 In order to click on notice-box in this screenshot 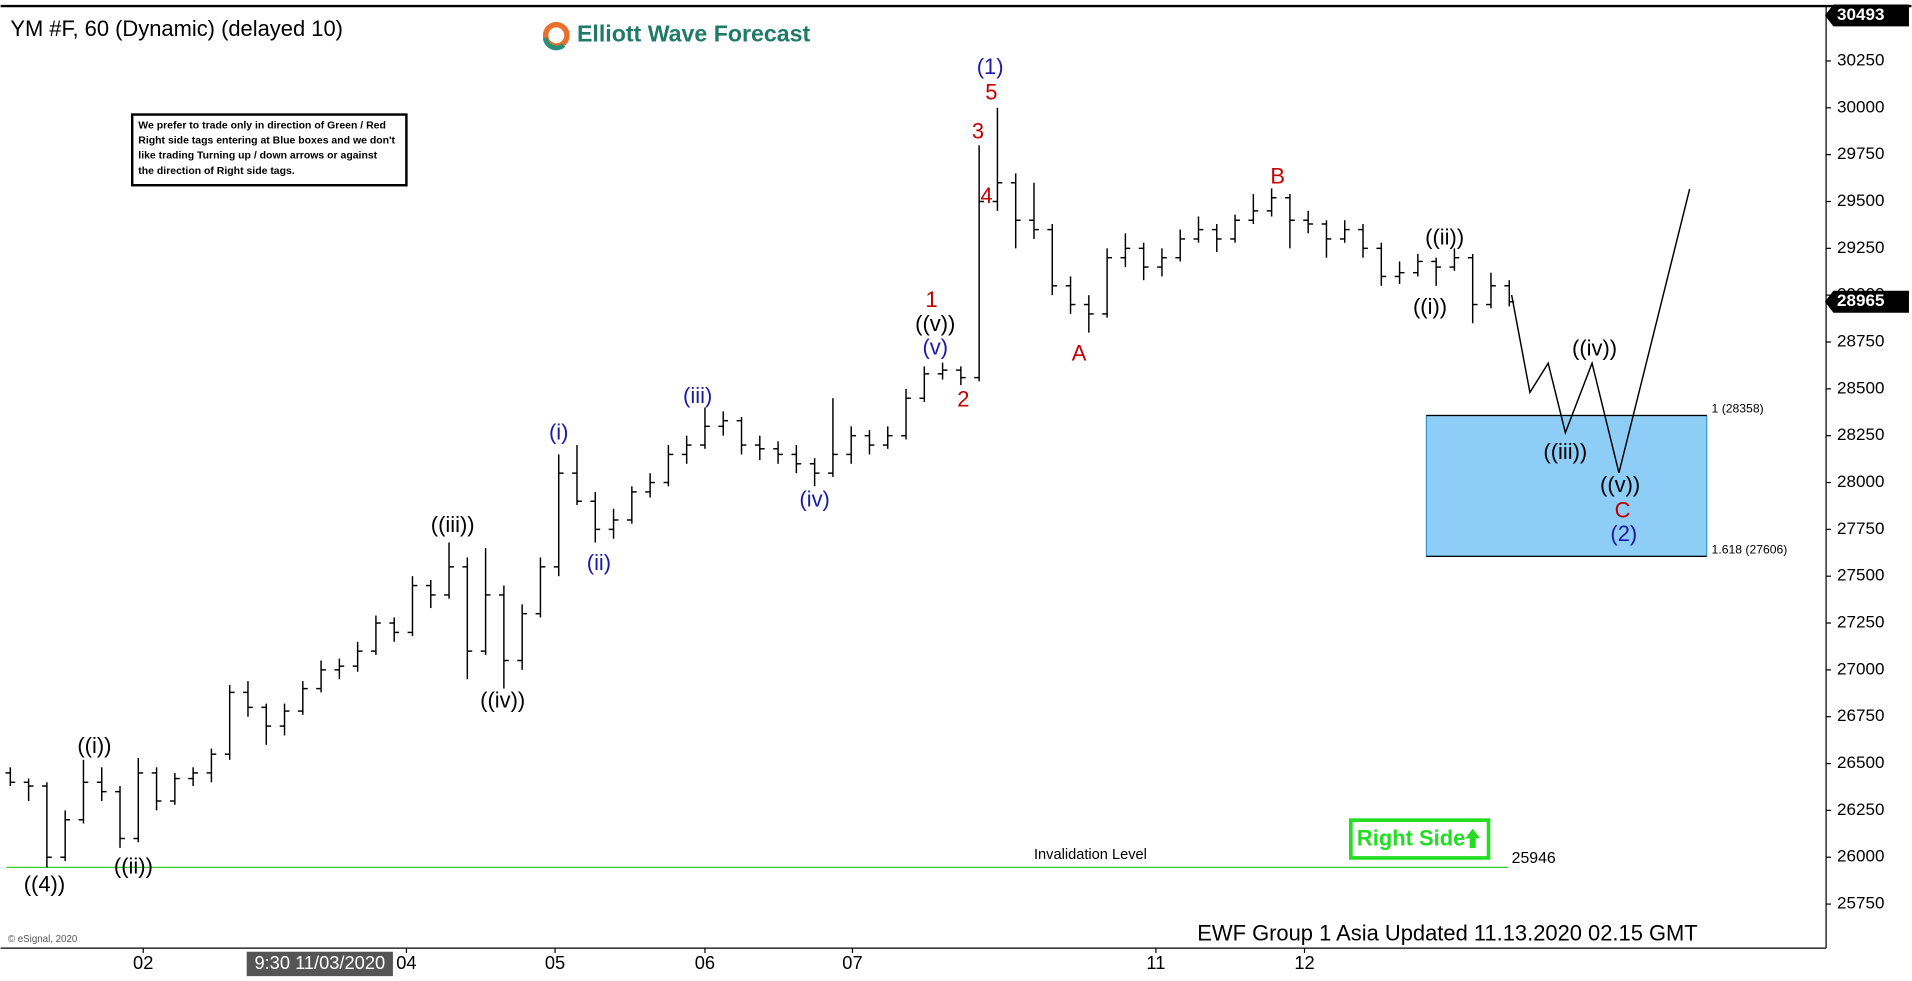, I will do `click(269, 150)`.